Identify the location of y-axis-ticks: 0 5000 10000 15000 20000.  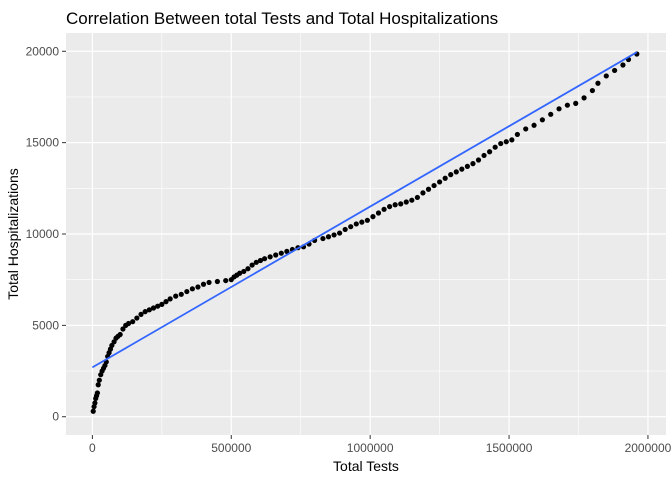
(46, 234).